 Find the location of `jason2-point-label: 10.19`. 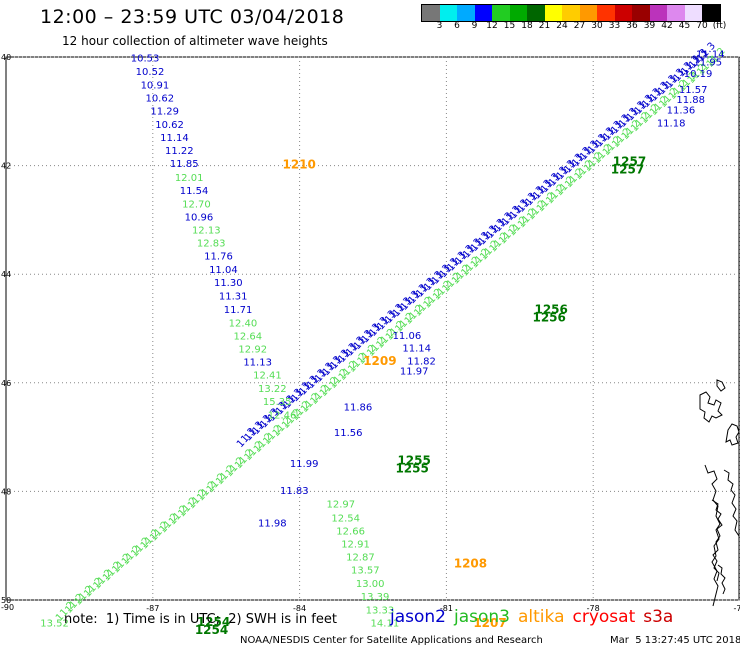

jason2-point-label: 10.19 is located at coordinates (698, 74).